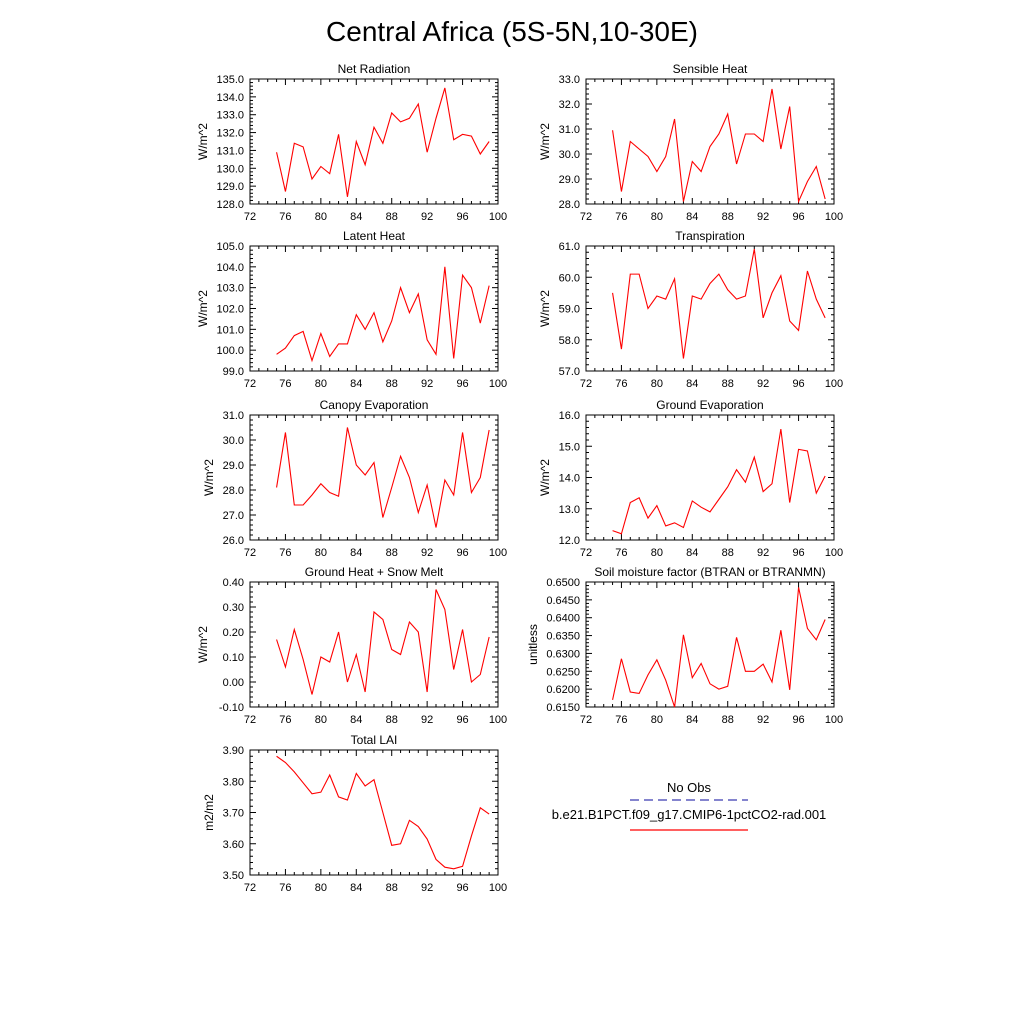  What do you see at coordinates (233, 633) in the screenshot?
I see `y-tick-label: 0.20` at bounding box center [233, 633].